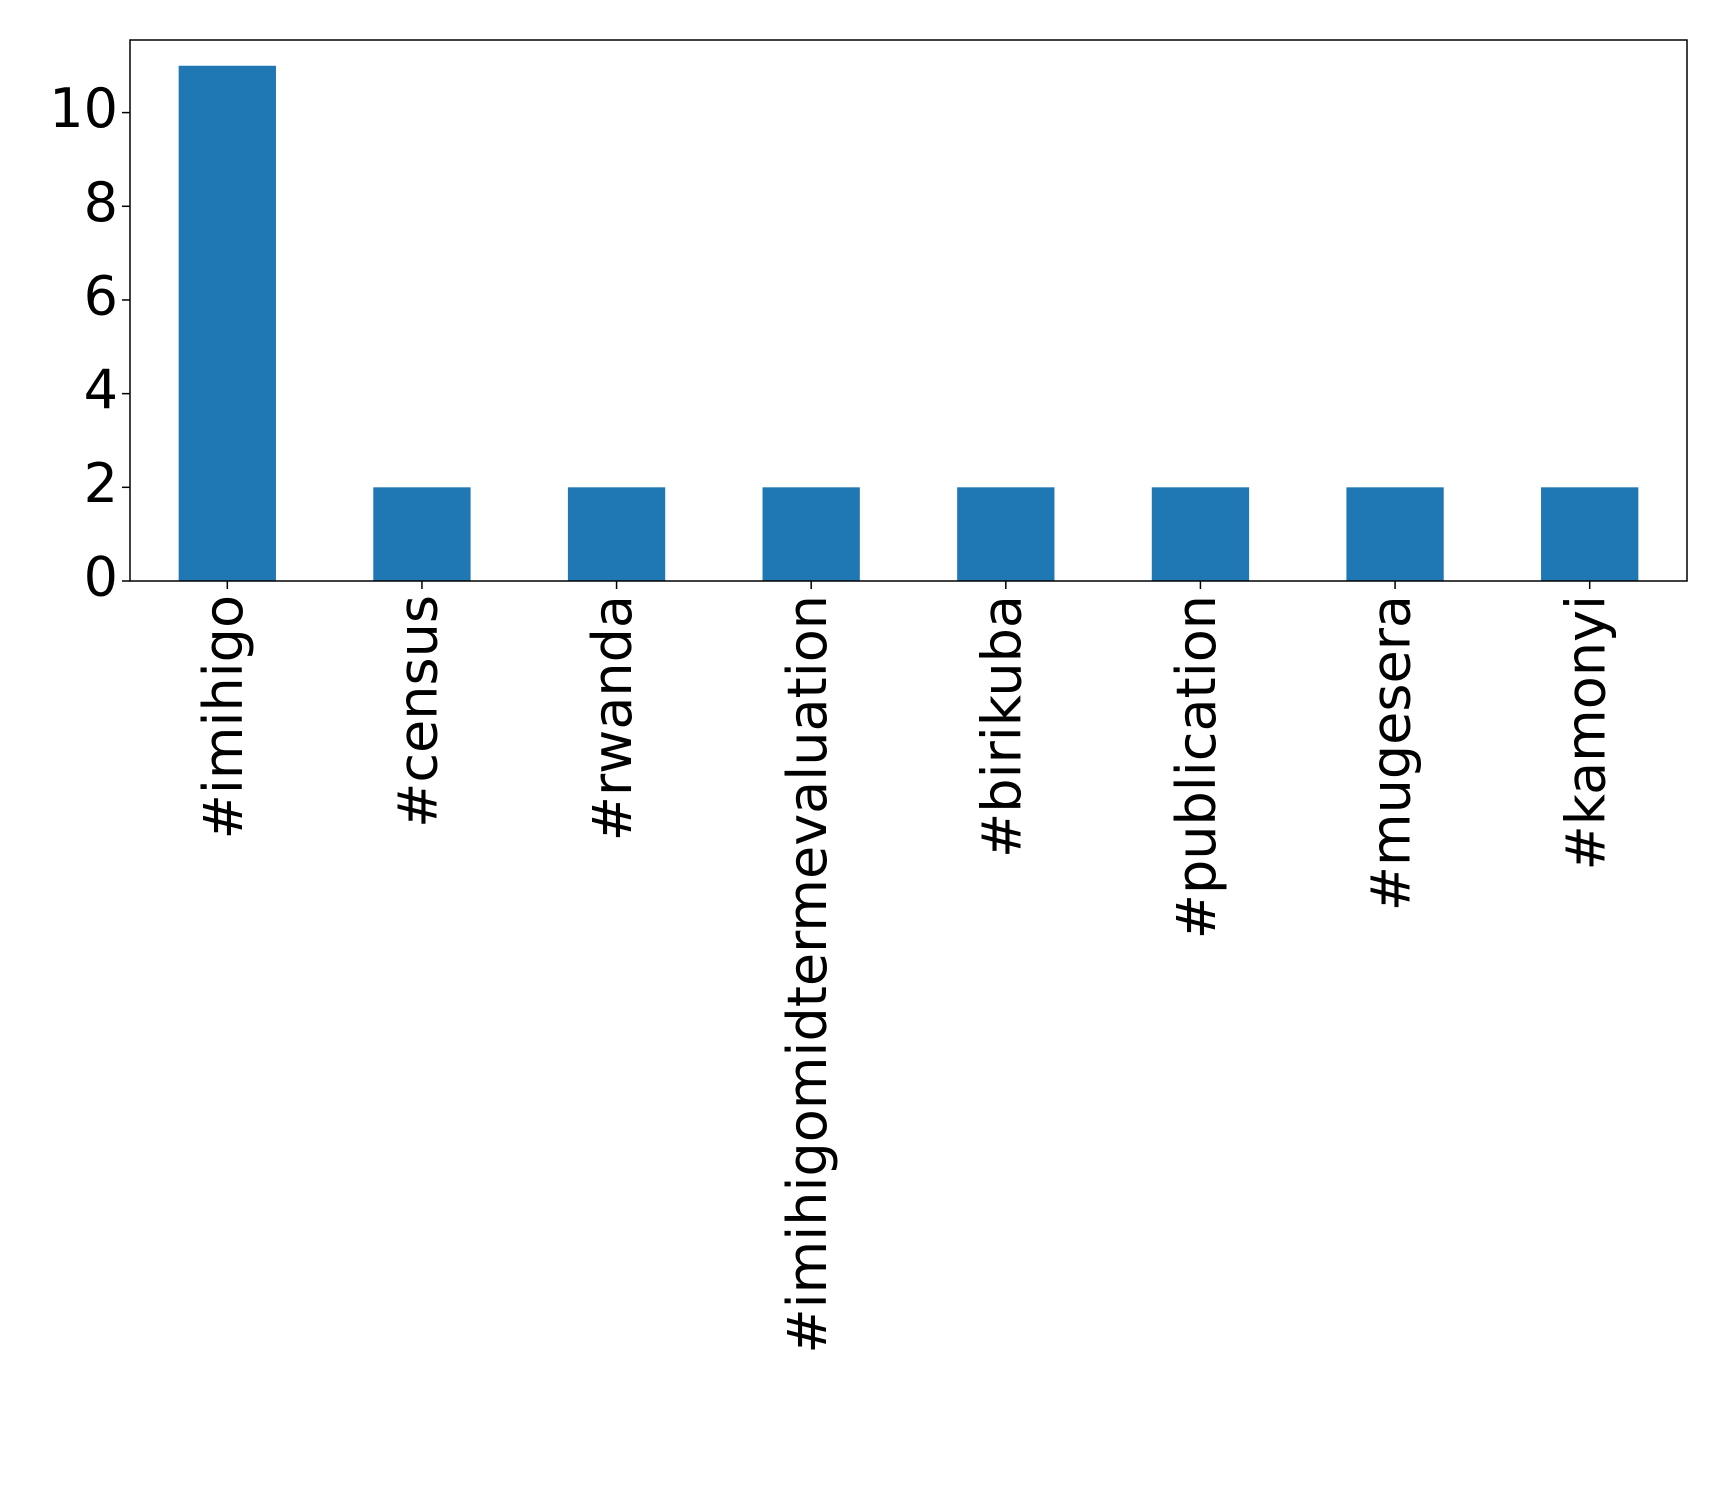 Image resolution: width=1719 pixels, height=1505 pixels. I want to click on x-tick-label: #rwanda, so click(612, 718).